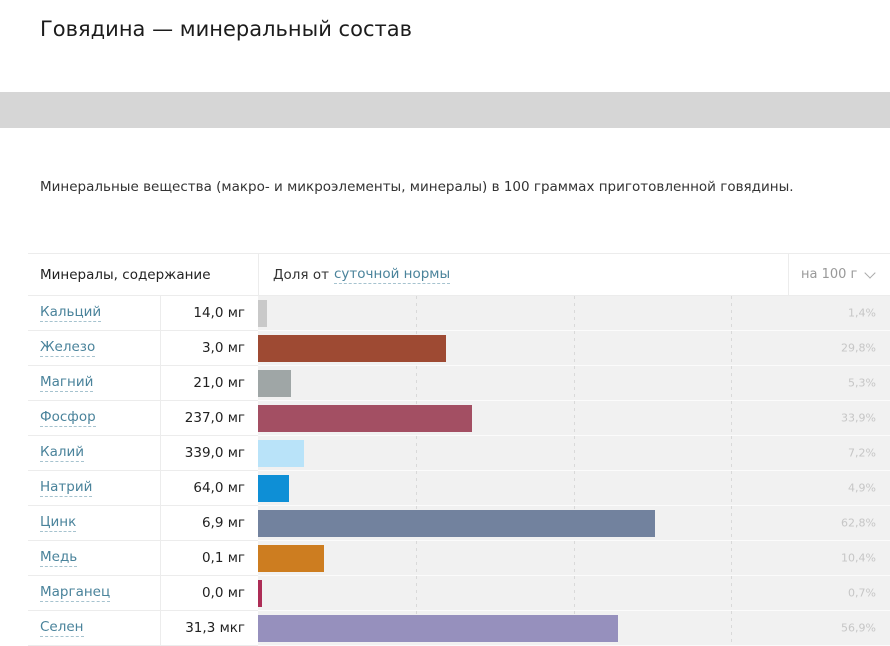 Image resolution: width=890 pixels, height=646 pixels. I want to click on mineral-link-selenium: Селен, so click(62, 628).